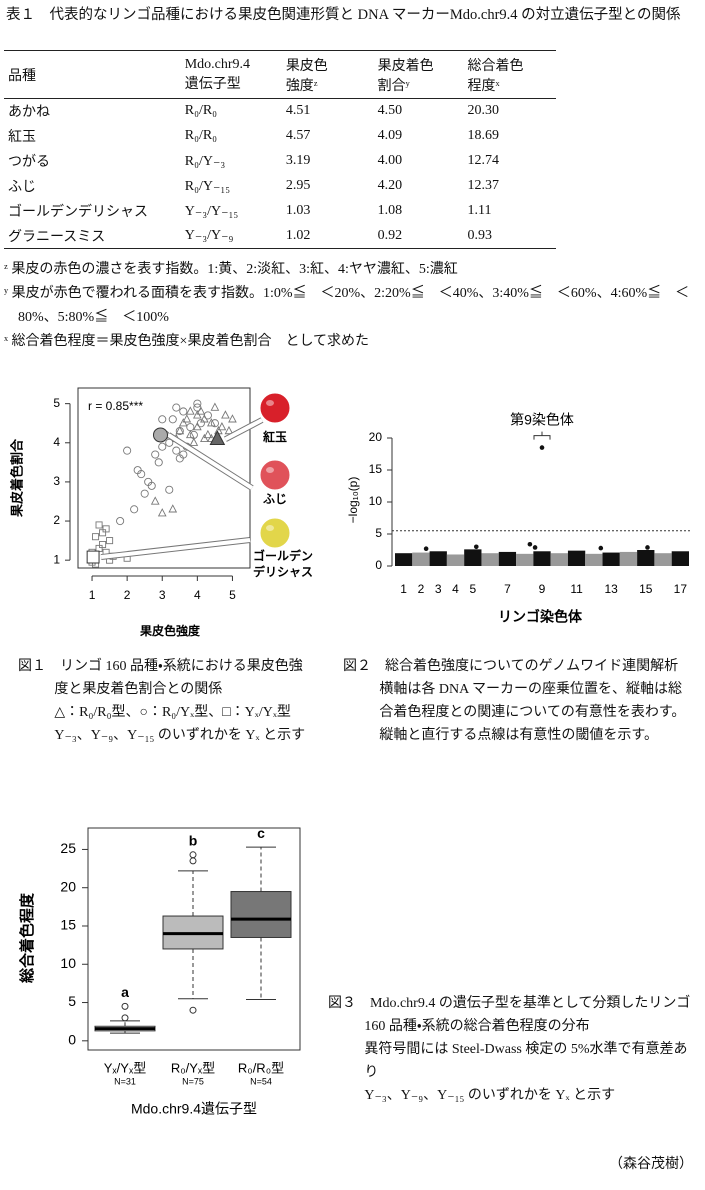  What do you see at coordinates (306, 66) in the screenshot?
I see `header-text: 果皮色` at bounding box center [306, 66].